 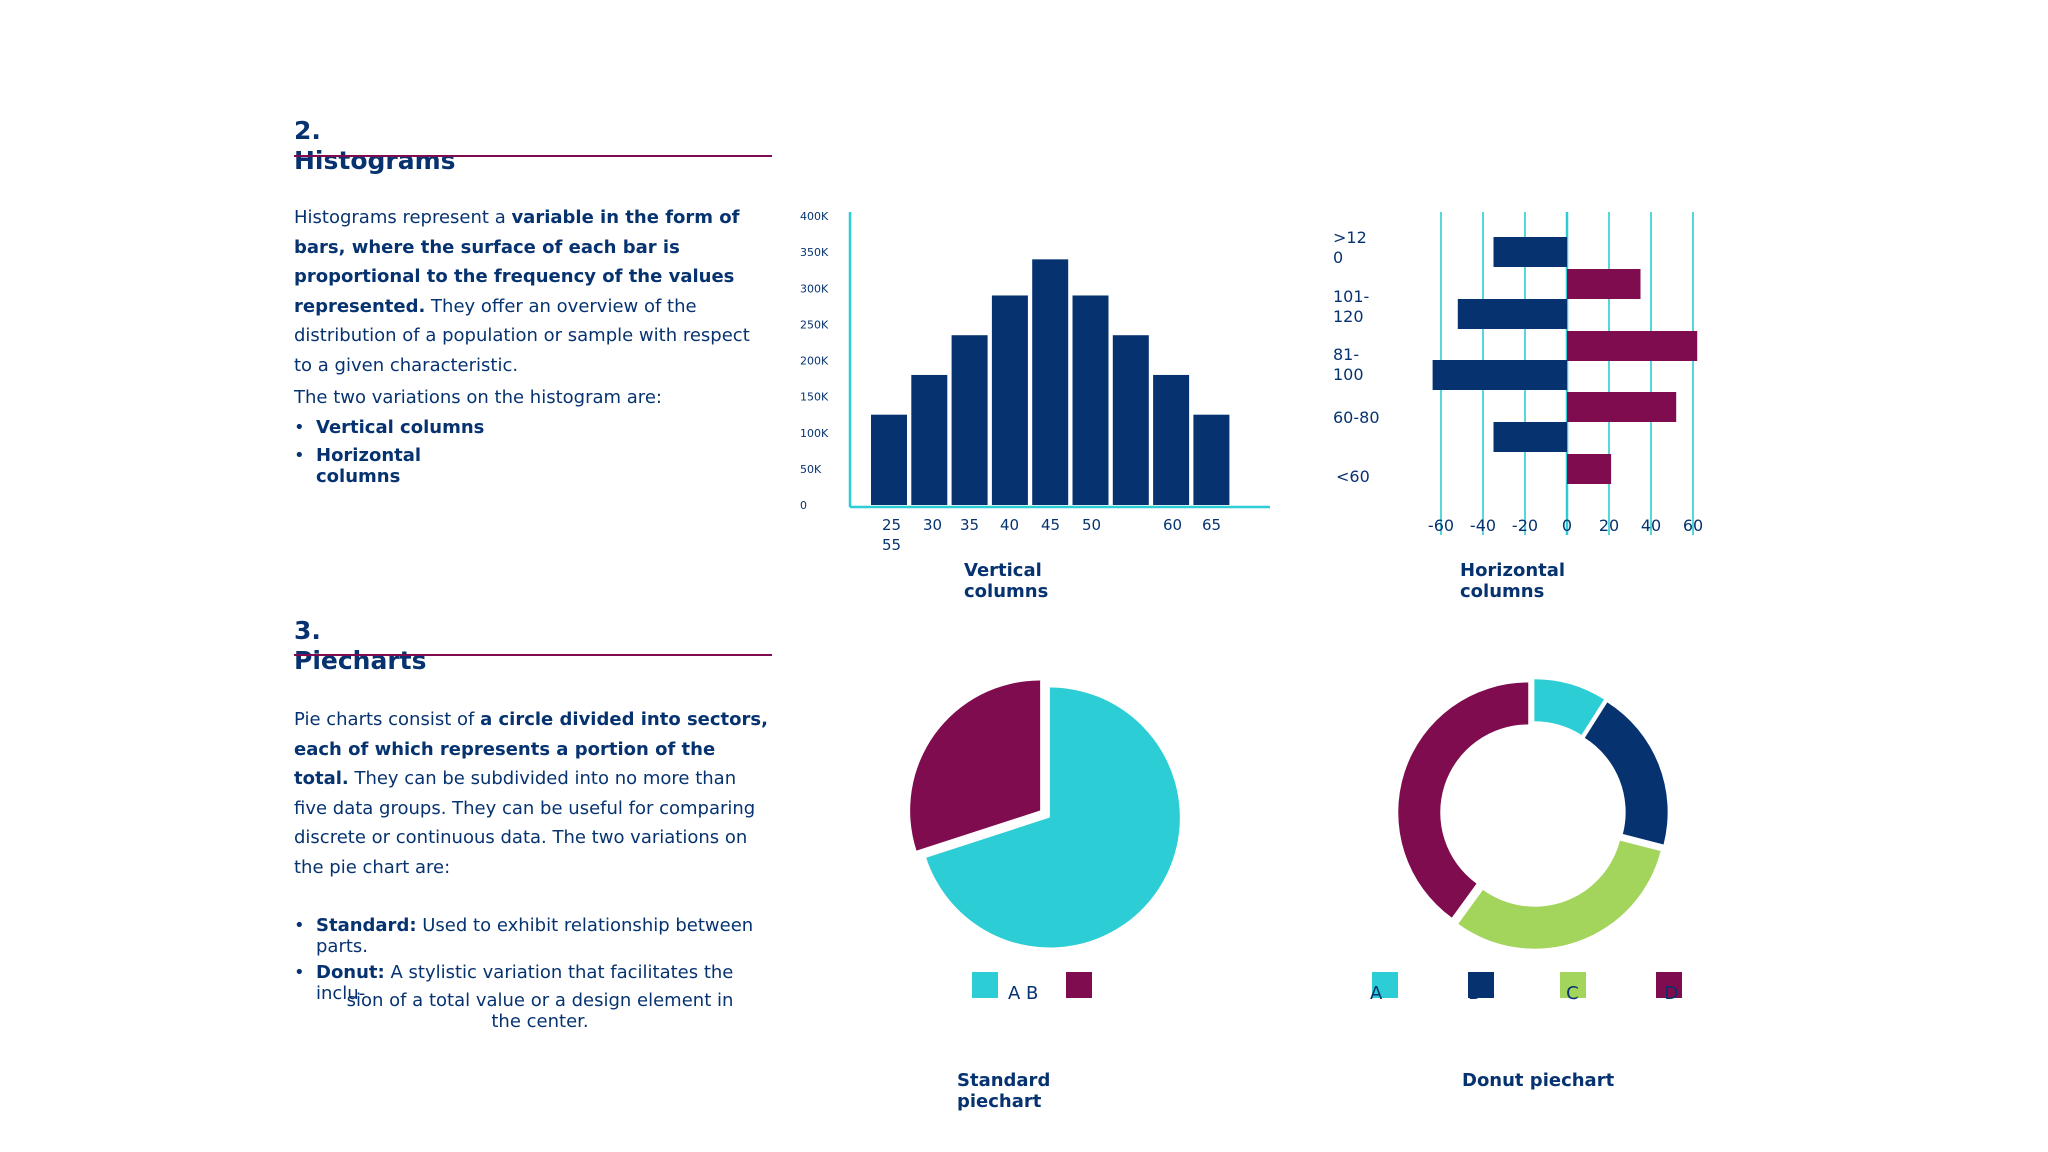 What do you see at coordinates (1441, 525) in the screenshot?
I see `x-tick-label: -60` at bounding box center [1441, 525].